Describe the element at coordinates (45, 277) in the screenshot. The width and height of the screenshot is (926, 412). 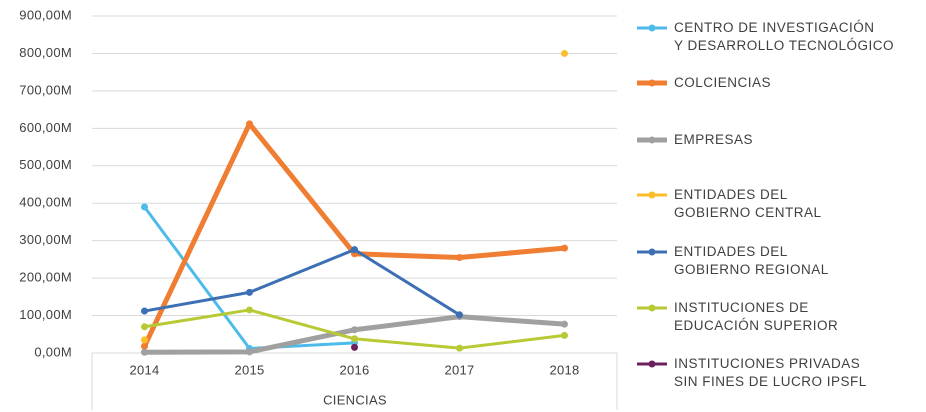
I see `y-tick-label: 200,00M` at that location.